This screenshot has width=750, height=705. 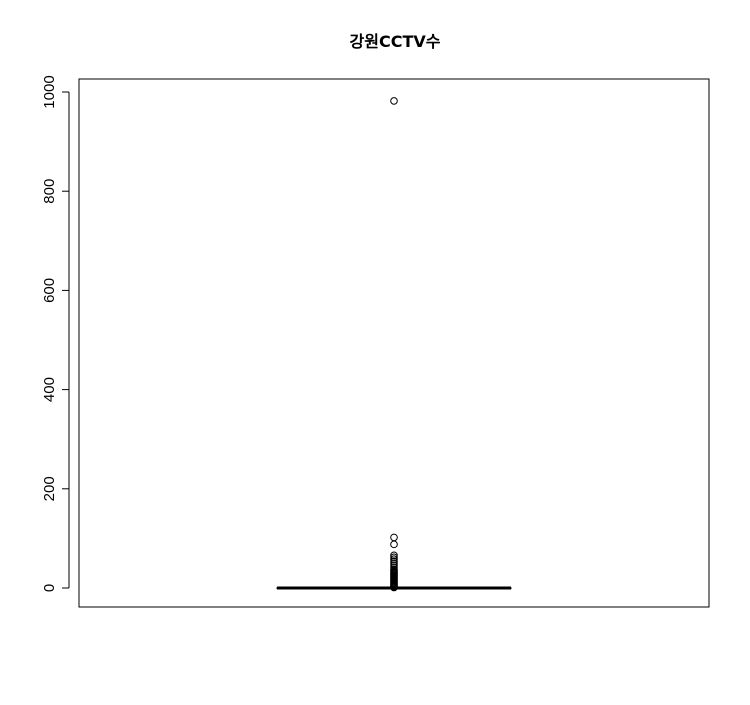 What do you see at coordinates (49, 191) in the screenshot?
I see `y-tick-label: 800` at bounding box center [49, 191].